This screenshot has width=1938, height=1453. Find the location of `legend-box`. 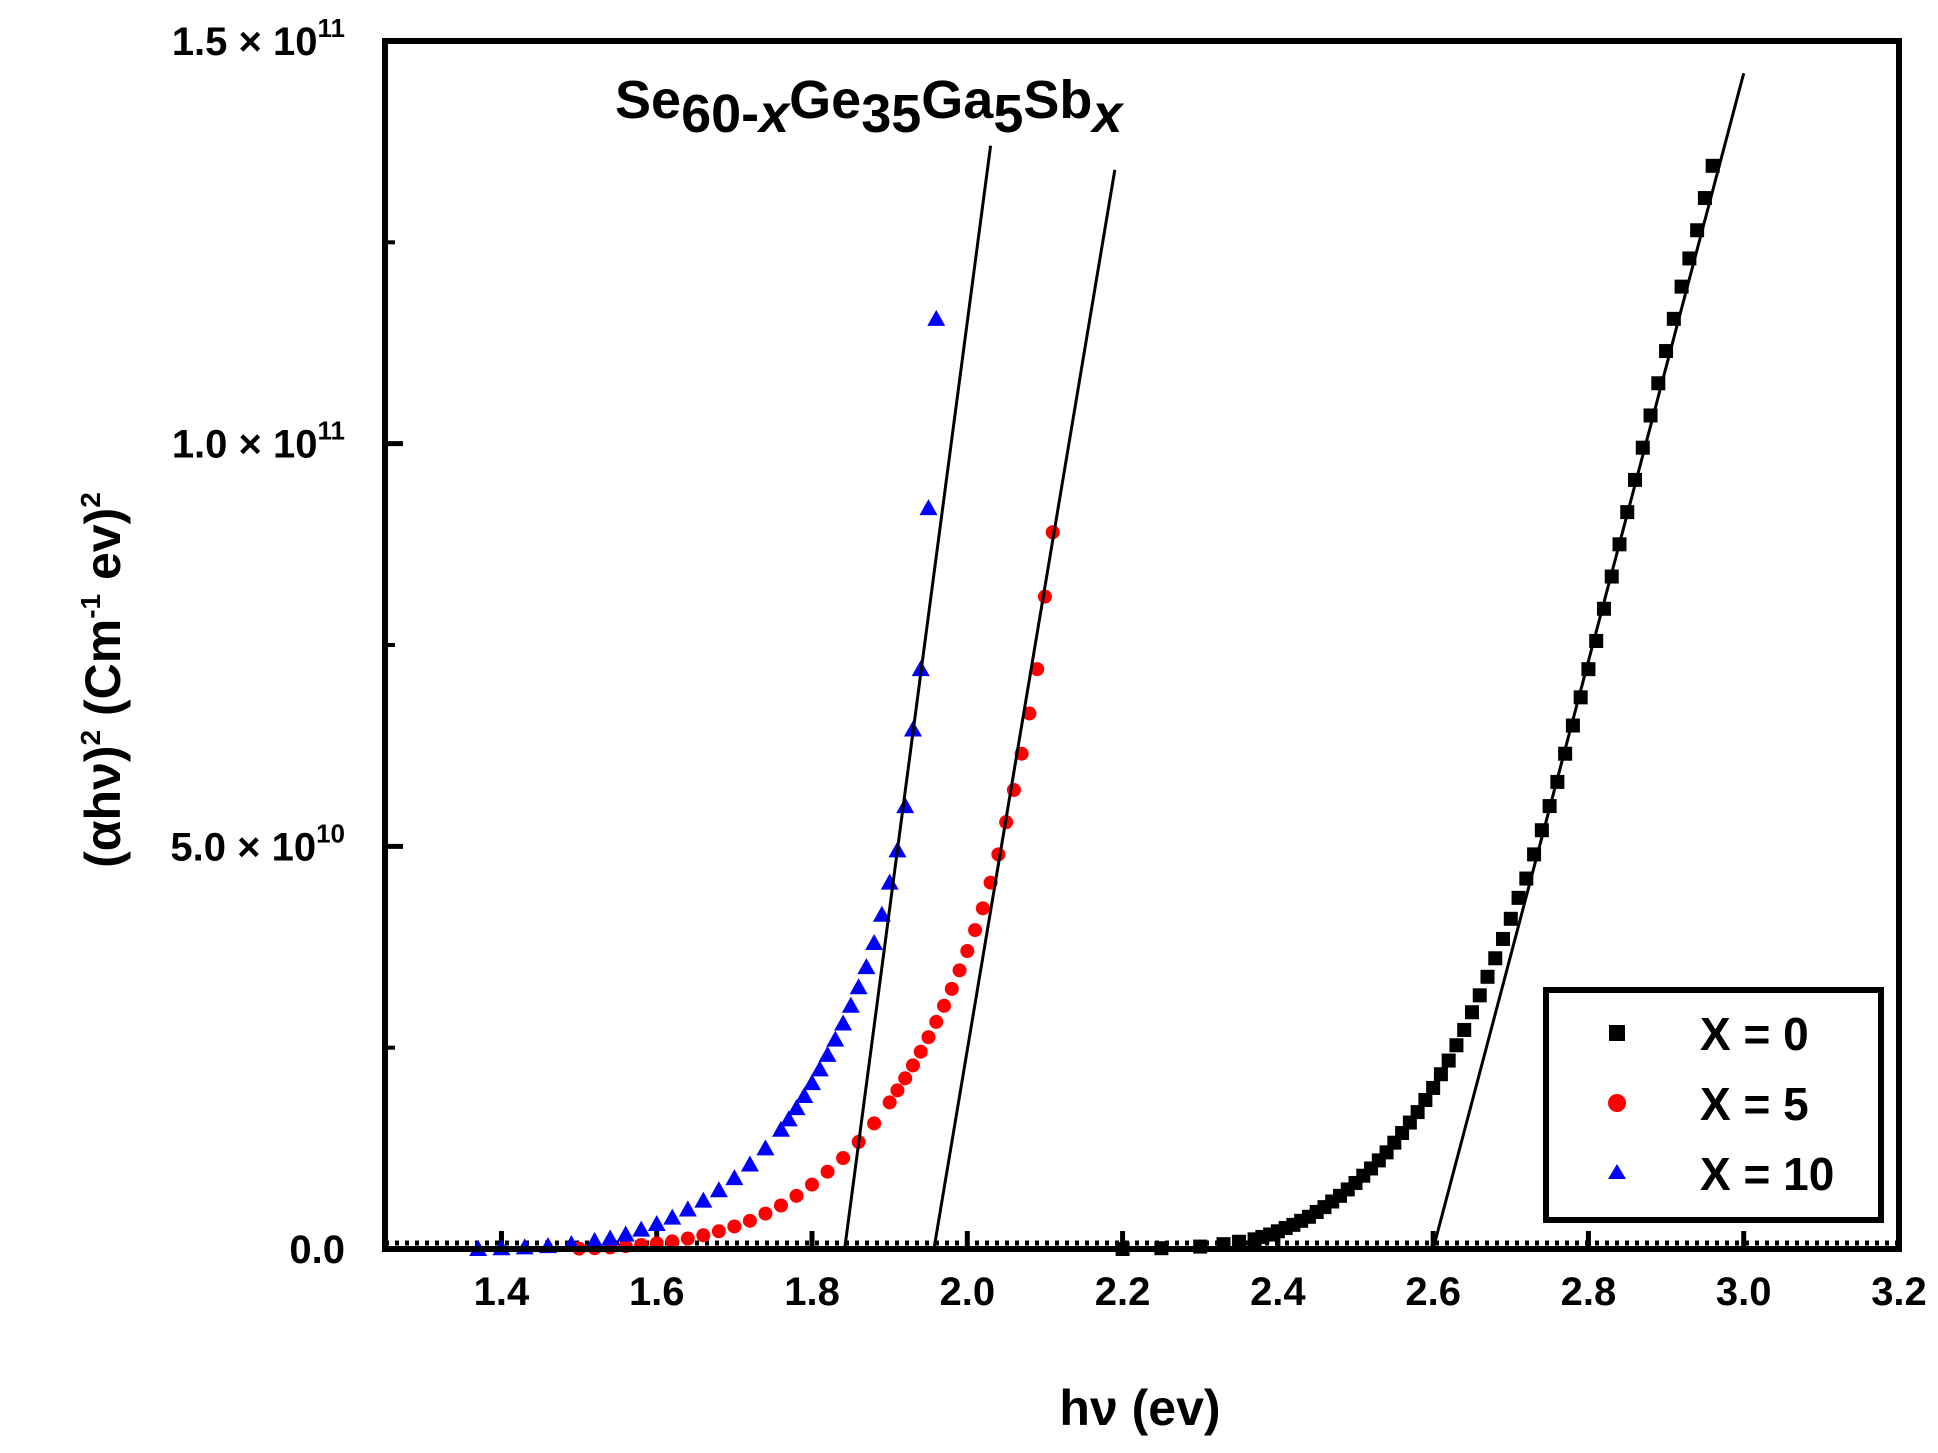

legend-box is located at coordinates (1713, 1105).